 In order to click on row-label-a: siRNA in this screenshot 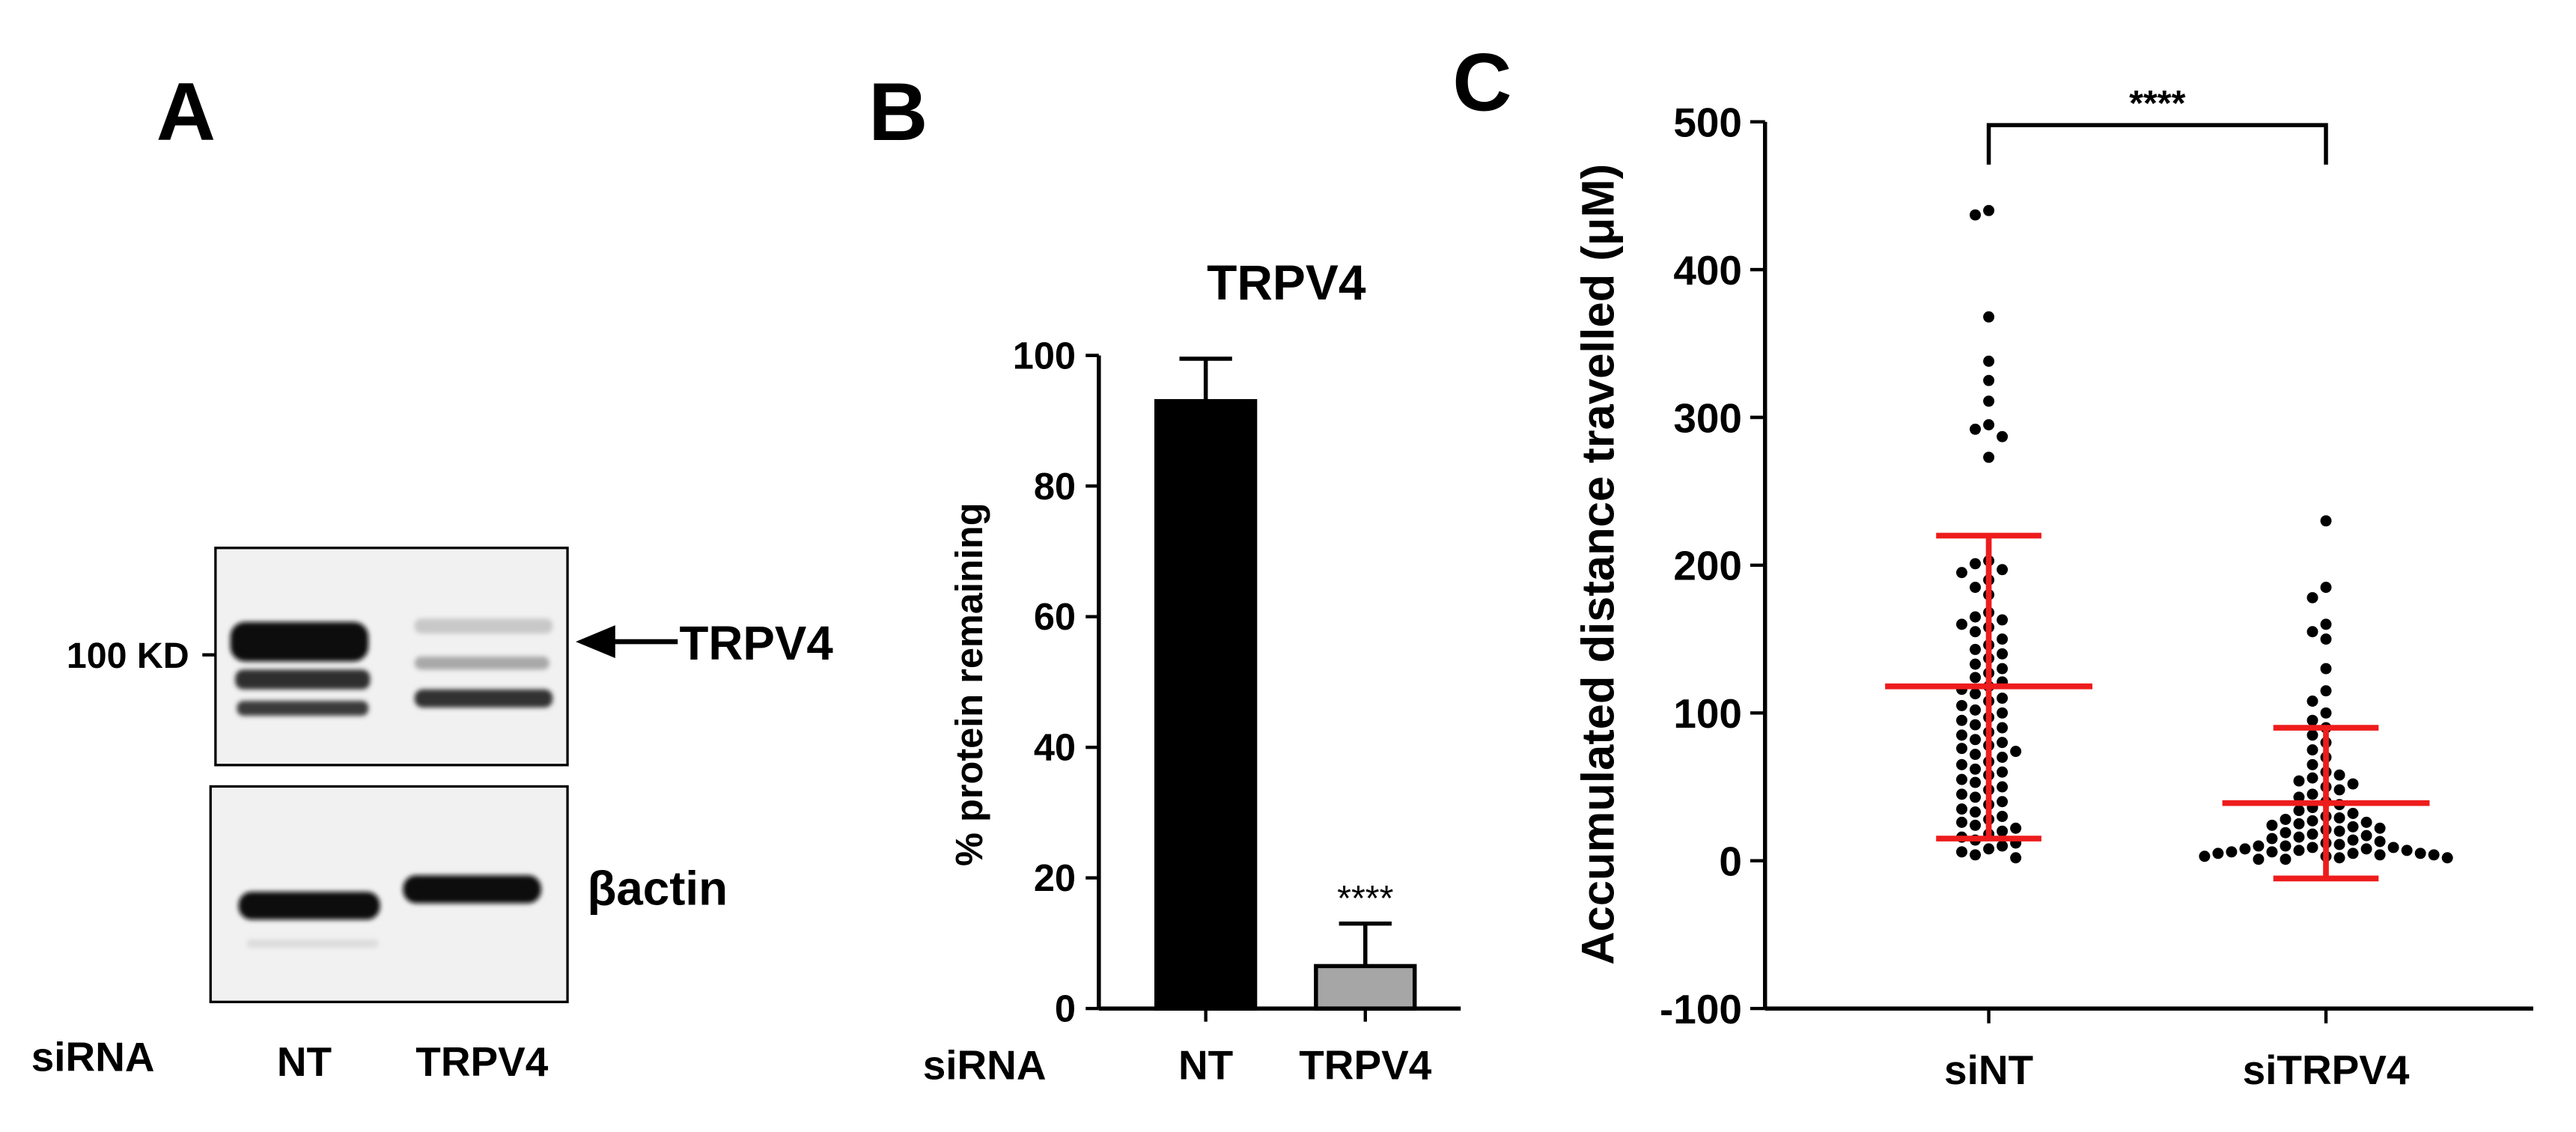, I will do `click(93, 1057)`.